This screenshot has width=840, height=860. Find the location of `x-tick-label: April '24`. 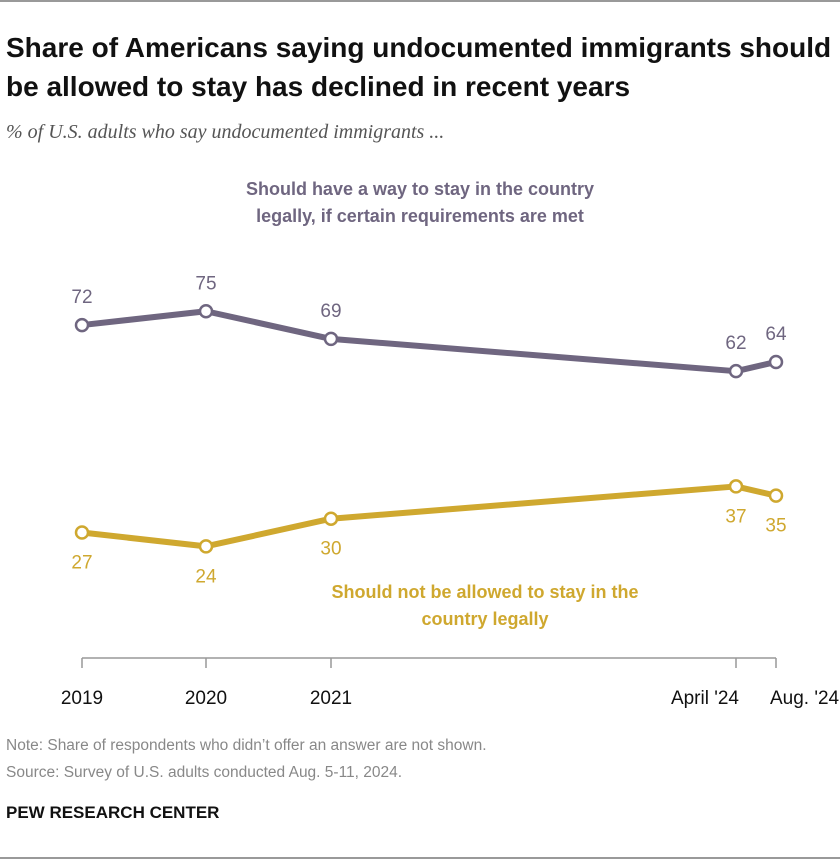

x-tick-label: April '24 is located at coordinates (705, 698).